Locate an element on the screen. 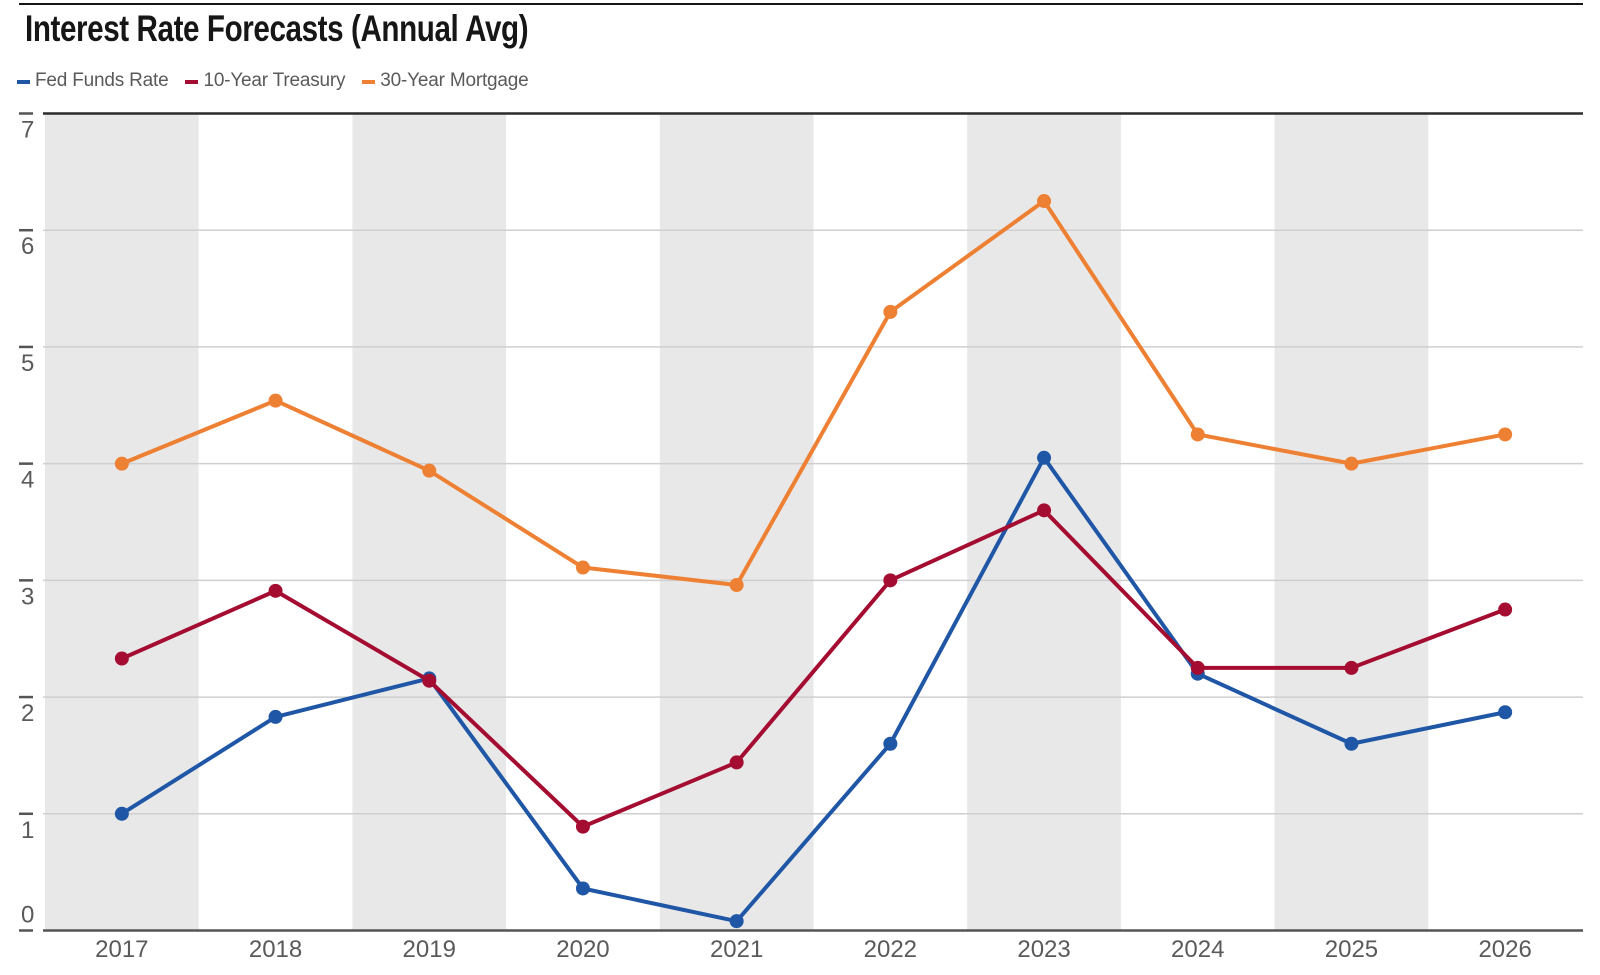  chart-title: Interest Rate Forecasts (Annual Avg) is located at coordinates (277, 28).